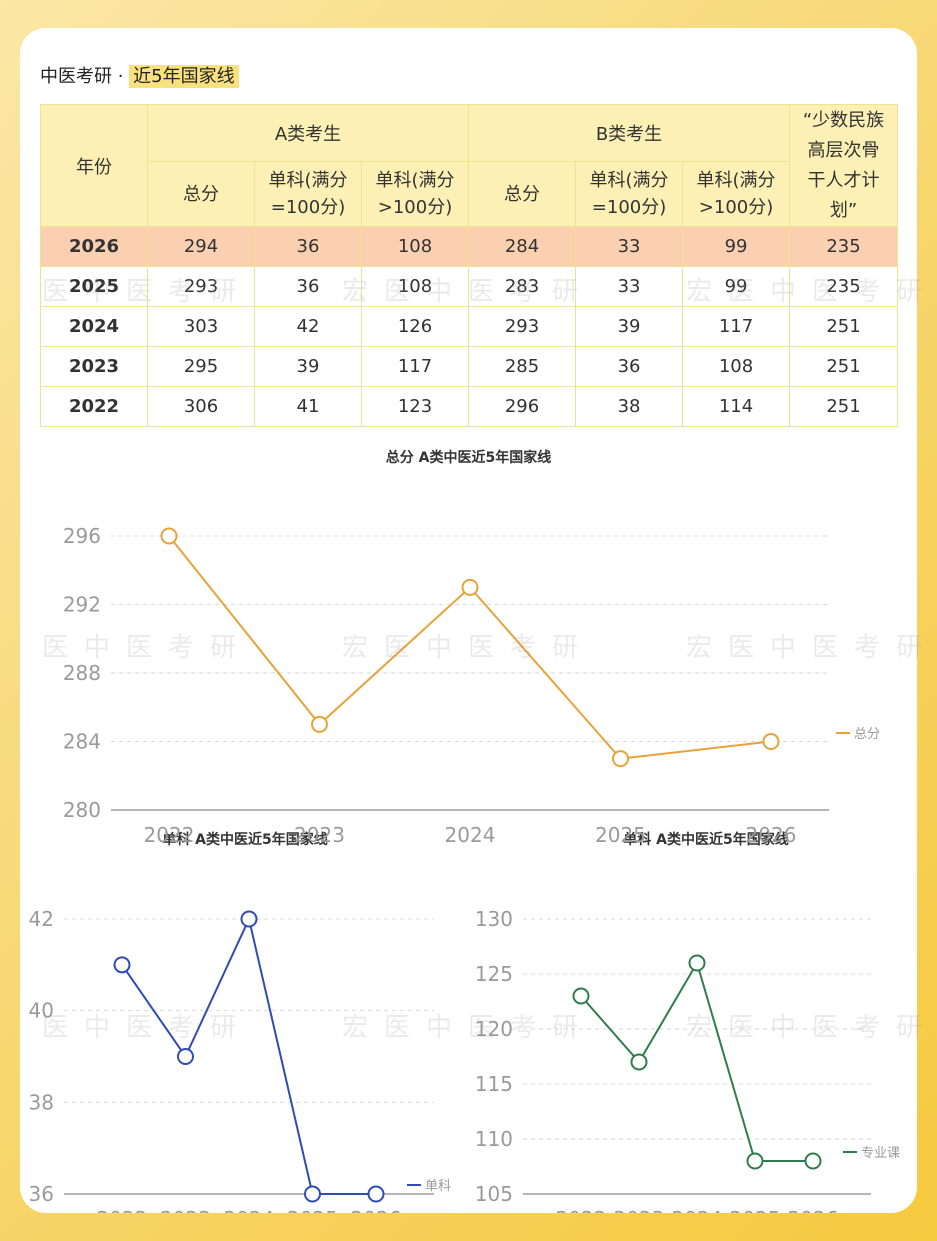 The image size is (937, 1241). What do you see at coordinates (41, 1011) in the screenshot?
I see `y-tick-label: 40` at bounding box center [41, 1011].